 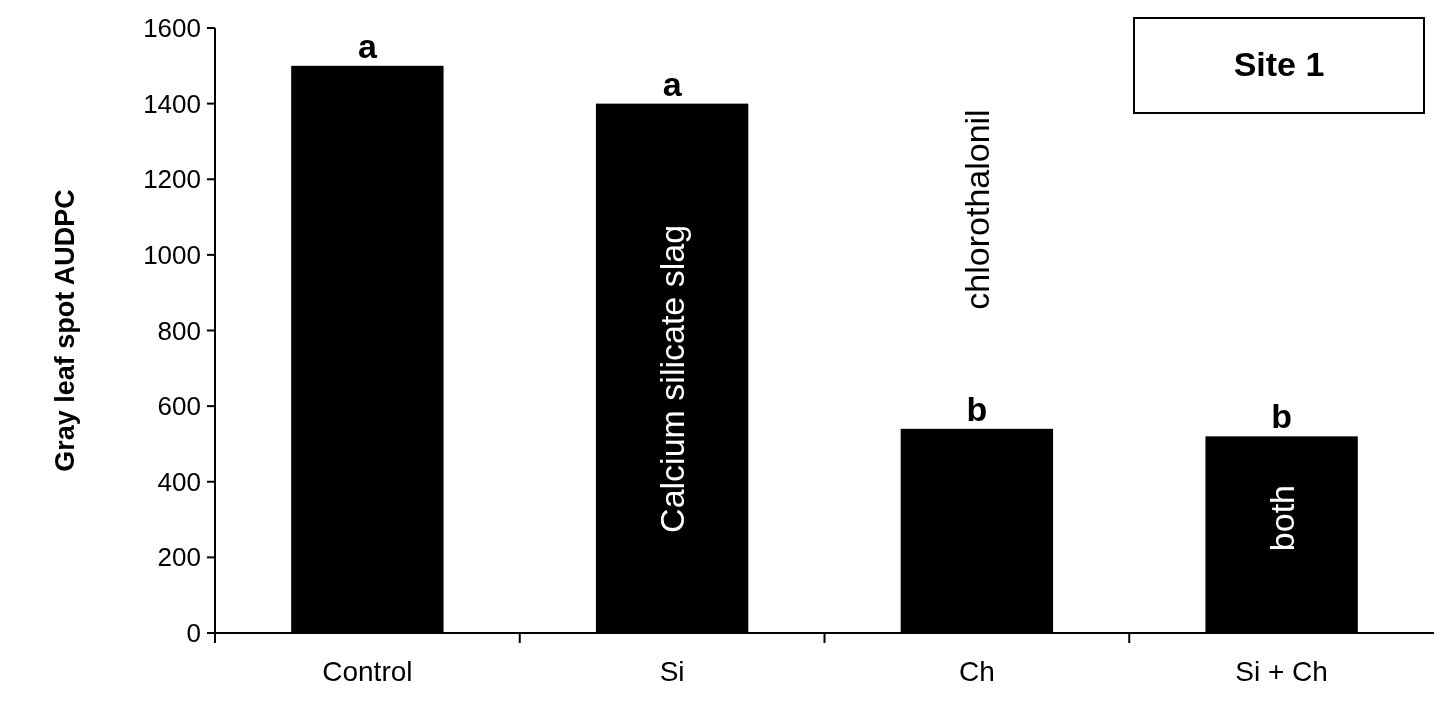 I want to click on x-tick-label: Si, so click(x=672, y=671).